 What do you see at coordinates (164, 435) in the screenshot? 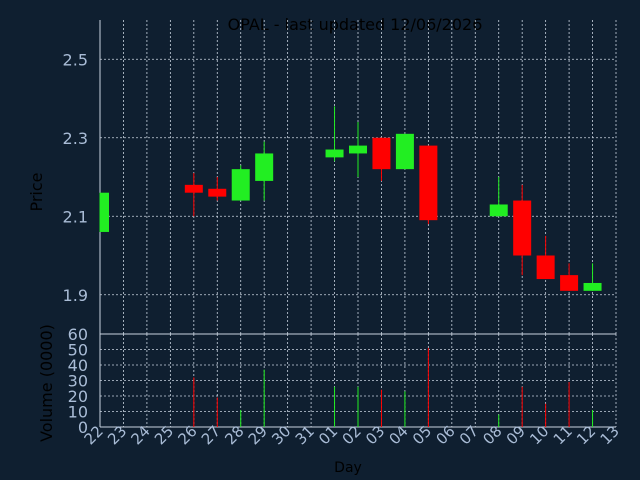
I see `x-tick-label: 25` at bounding box center [164, 435].